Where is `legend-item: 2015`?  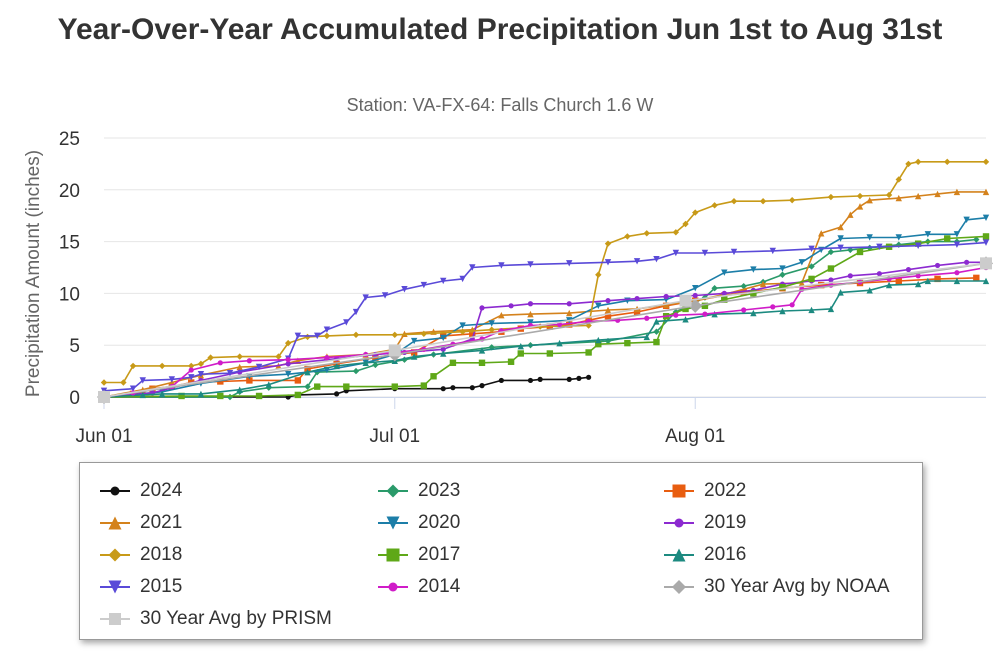
legend-item: 2015 is located at coordinates (140, 587).